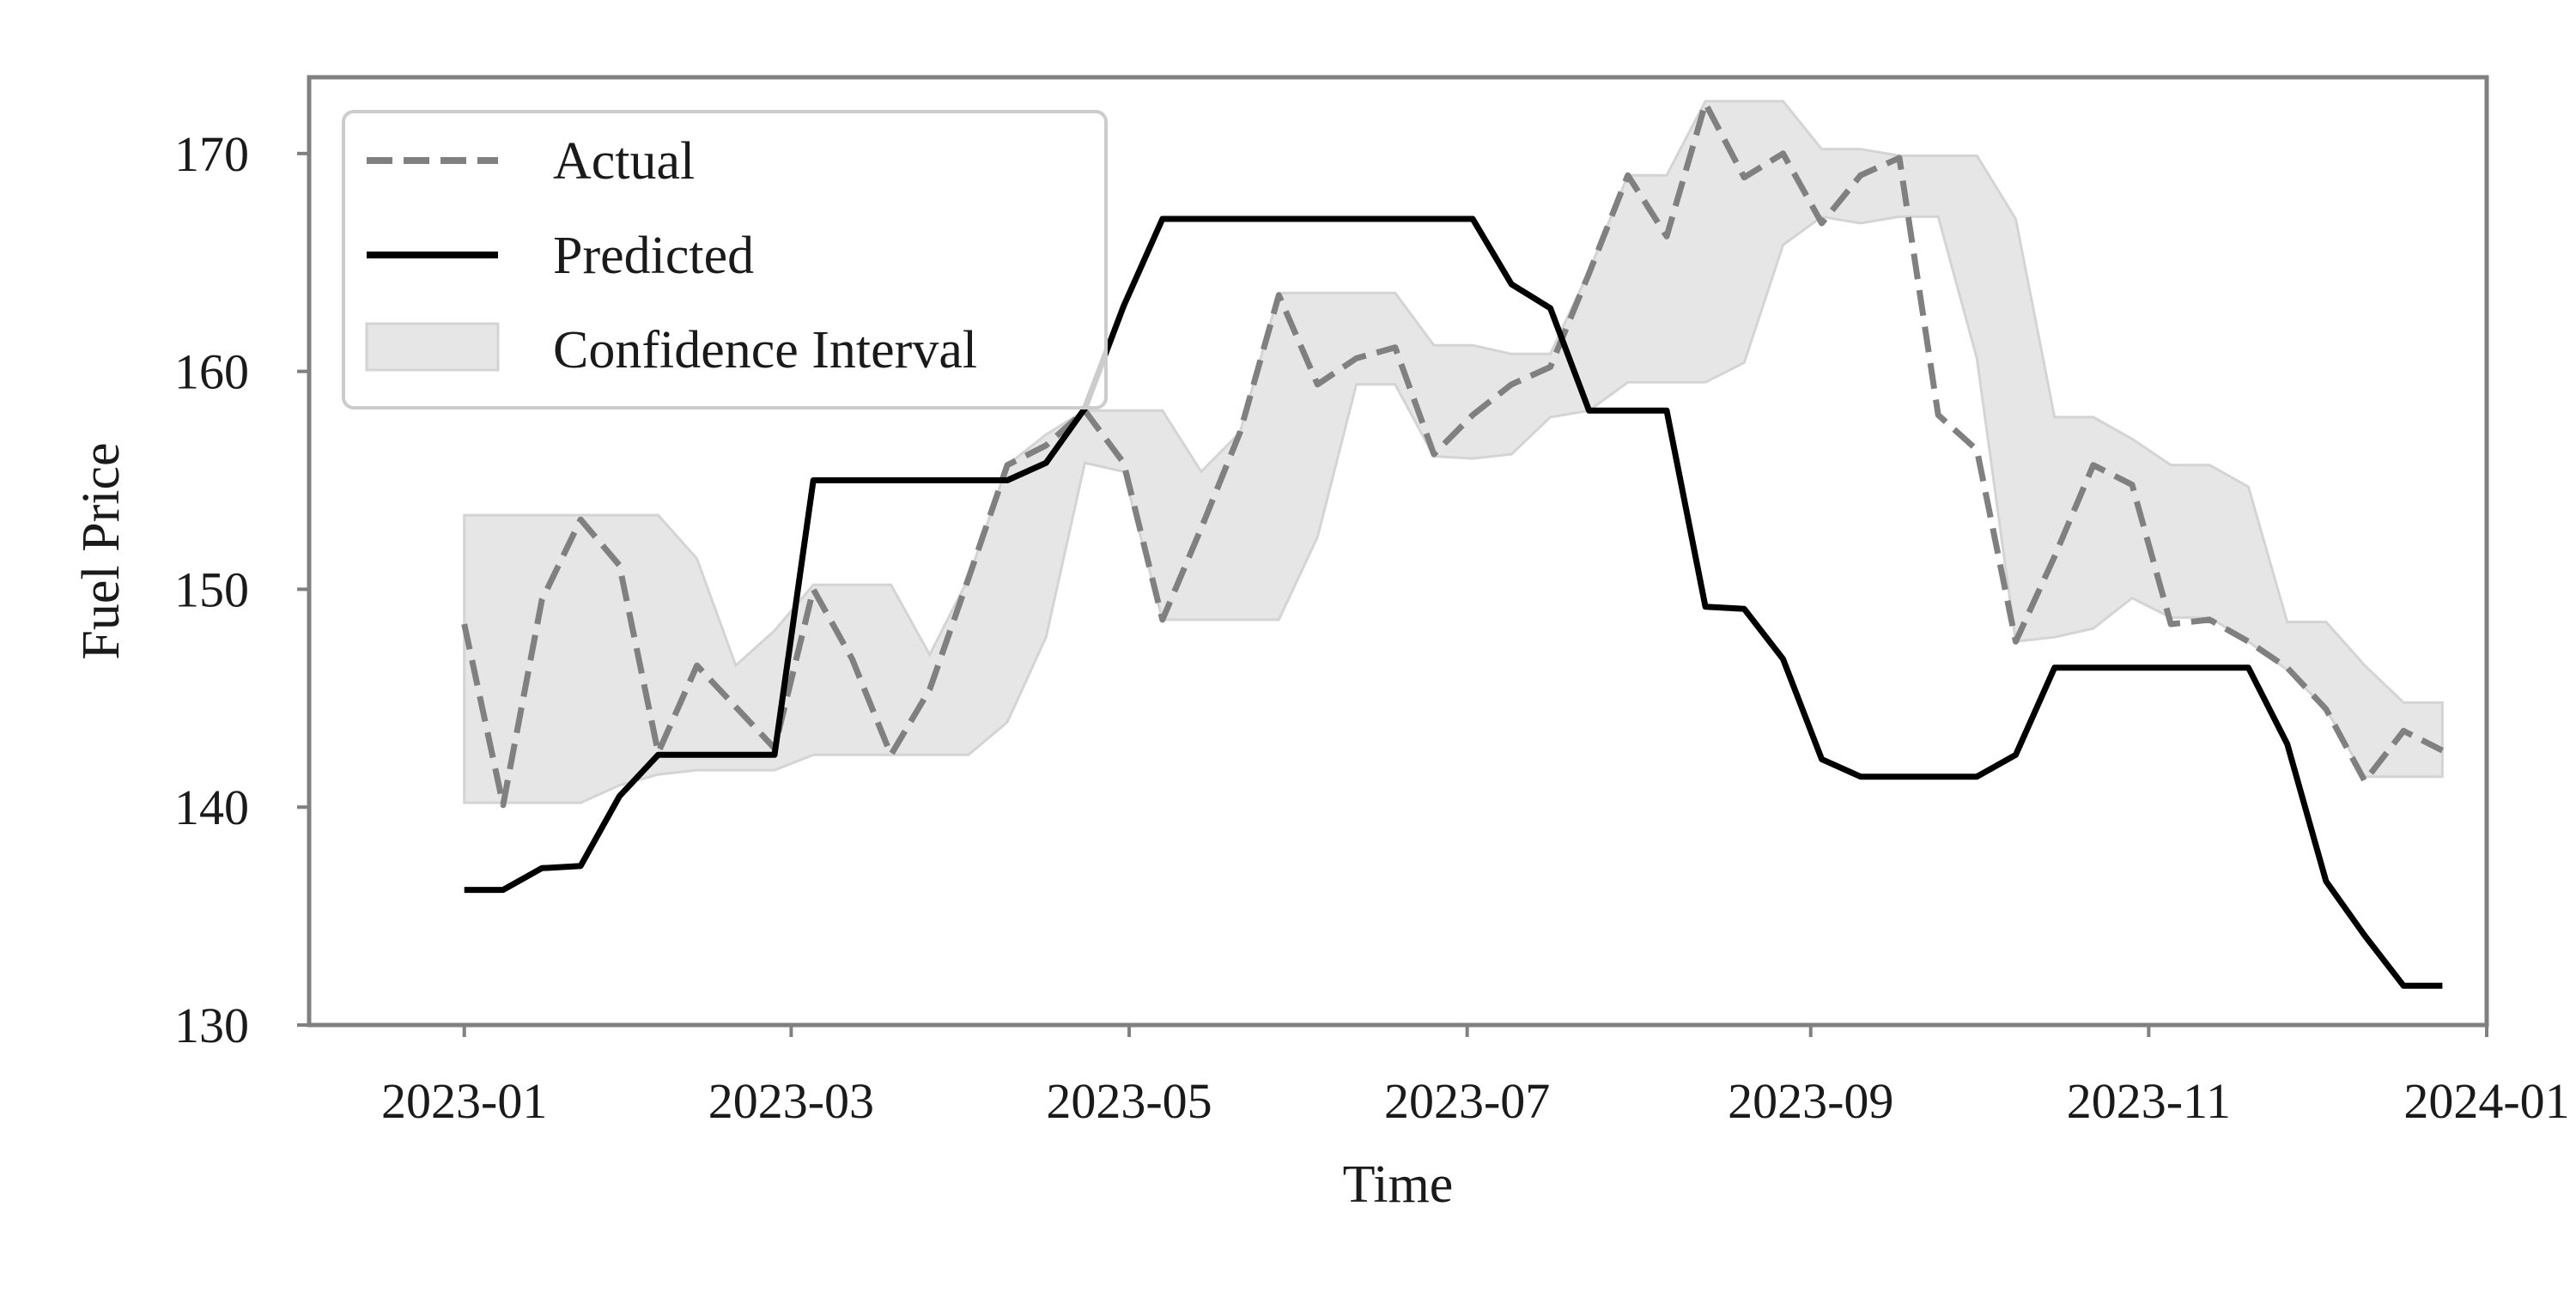  What do you see at coordinates (2486, 1101) in the screenshot?
I see `x-tick-label: 2024-01` at bounding box center [2486, 1101].